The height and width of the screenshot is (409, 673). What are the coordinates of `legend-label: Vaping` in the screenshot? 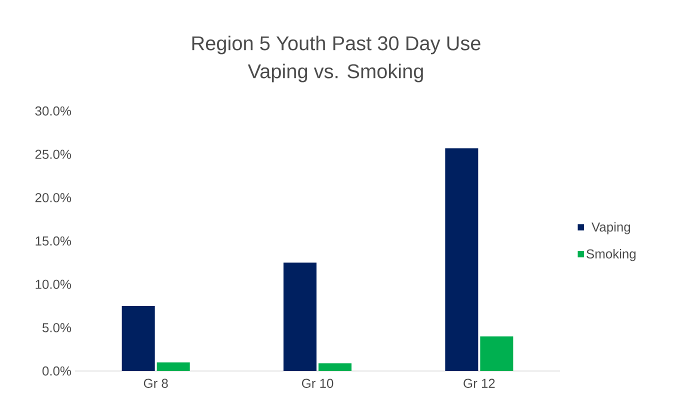 It's located at (611, 228).